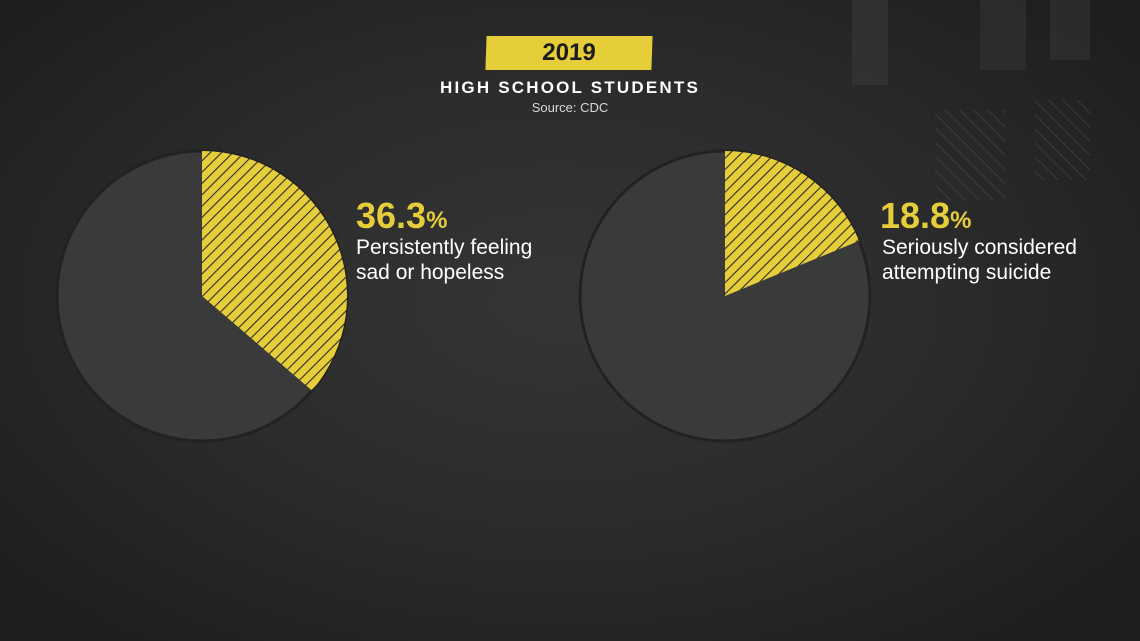  What do you see at coordinates (967, 272) in the screenshot?
I see `pie-2-label-line2: attempting suicide` at bounding box center [967, 272].